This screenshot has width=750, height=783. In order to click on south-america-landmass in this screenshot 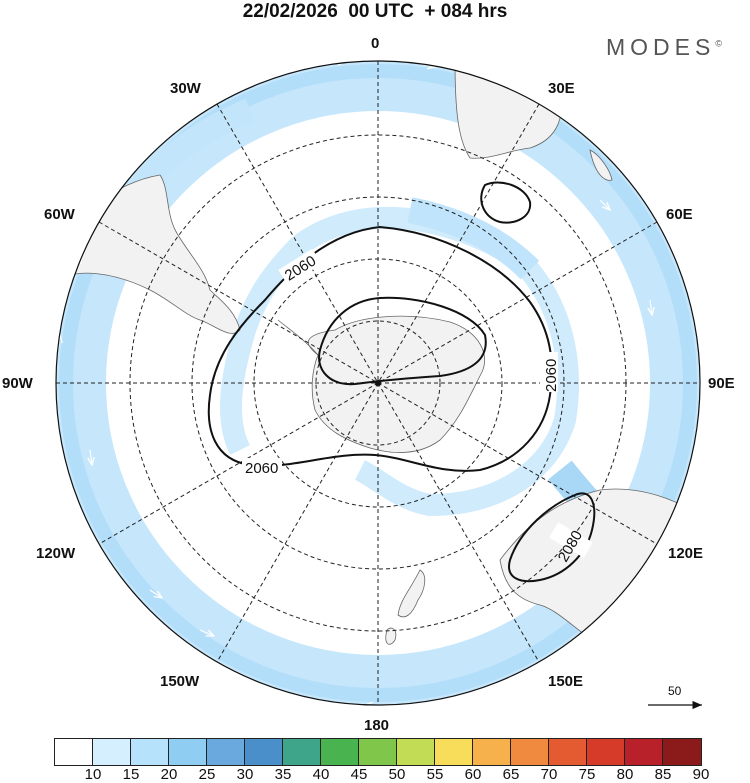, I will do `click(150, 254)`.